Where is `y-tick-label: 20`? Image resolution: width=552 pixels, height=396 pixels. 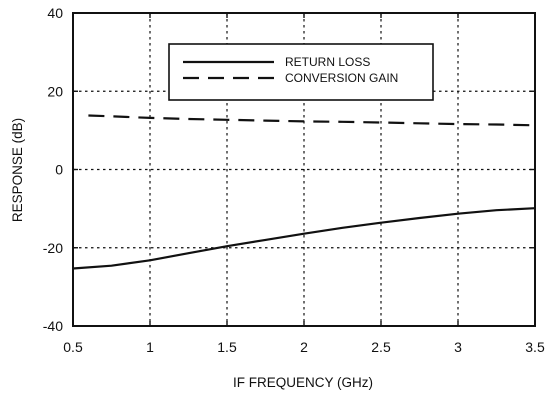 y-tick-label: 20 is located at coordinates (55, 91).